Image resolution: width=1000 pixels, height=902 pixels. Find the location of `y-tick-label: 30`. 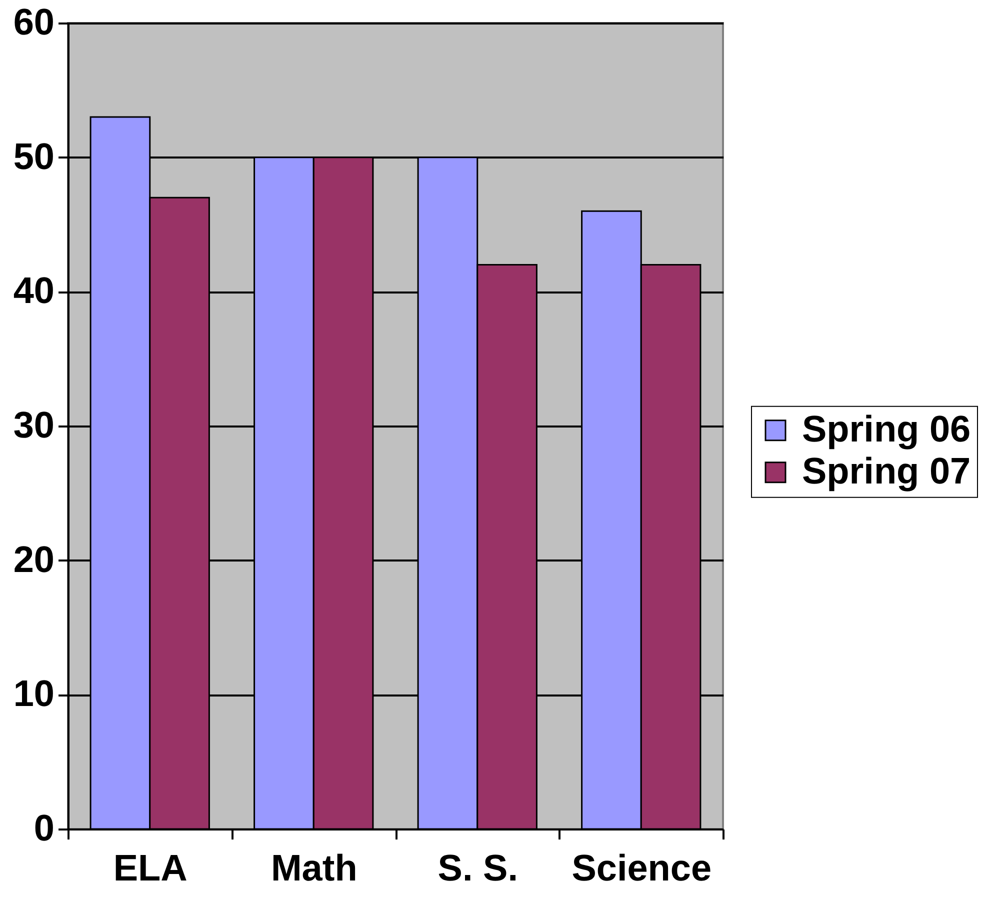

y-tick-label: 30 is located at coordinates (33, 425).